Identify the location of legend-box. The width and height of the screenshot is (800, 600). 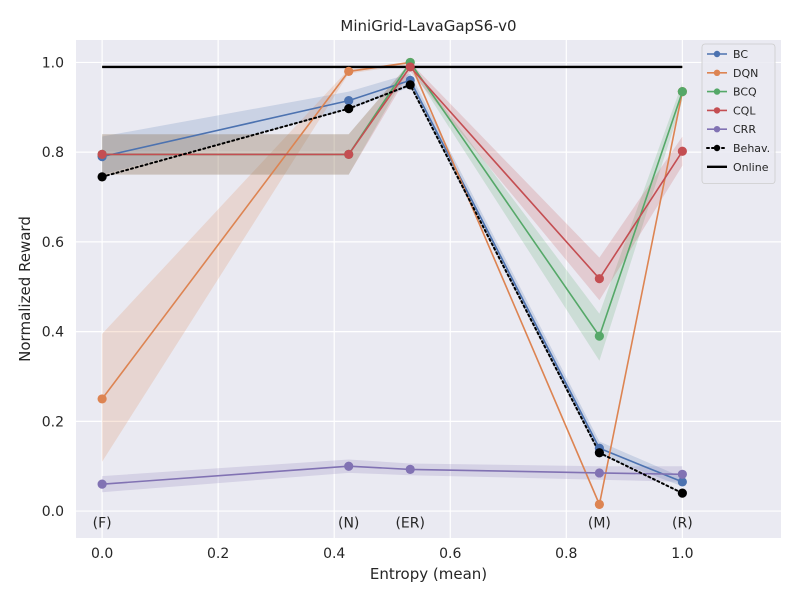
(738, 114).